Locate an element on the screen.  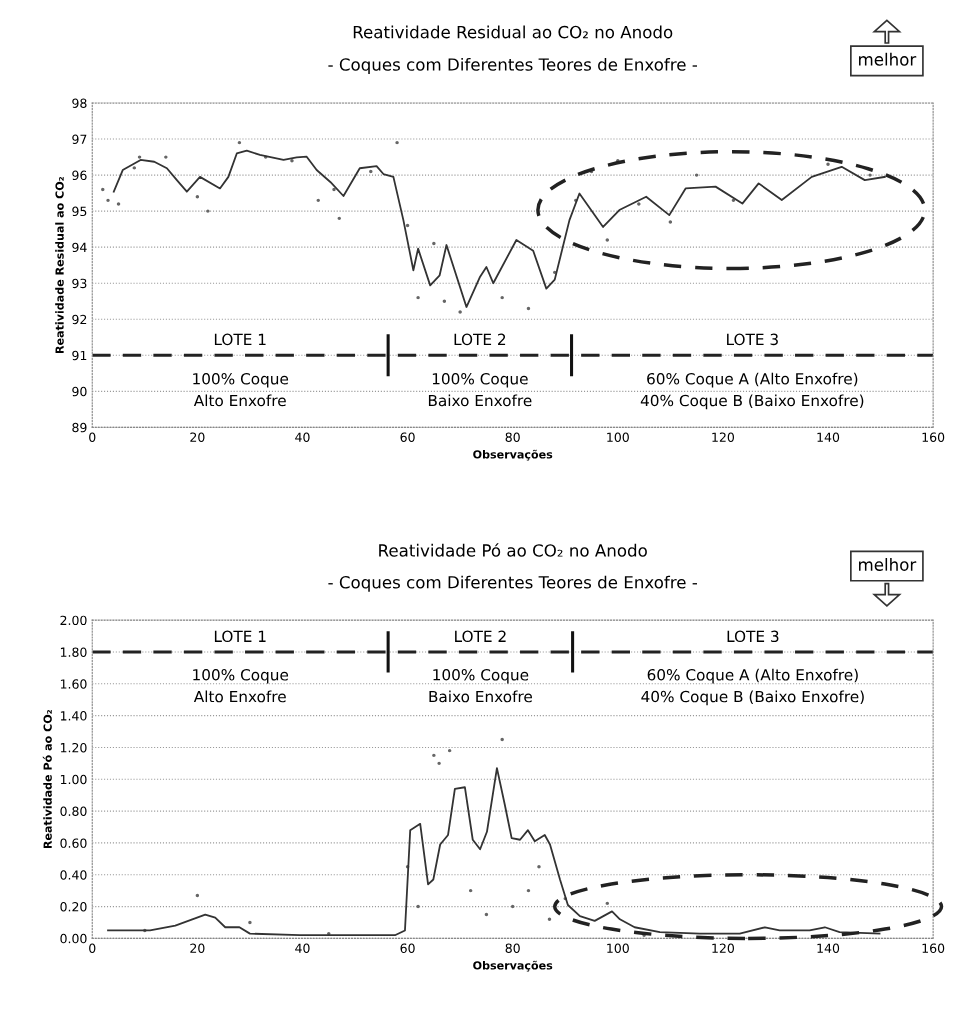
y-tick-label: 95 is located at coordinates (79, 211).